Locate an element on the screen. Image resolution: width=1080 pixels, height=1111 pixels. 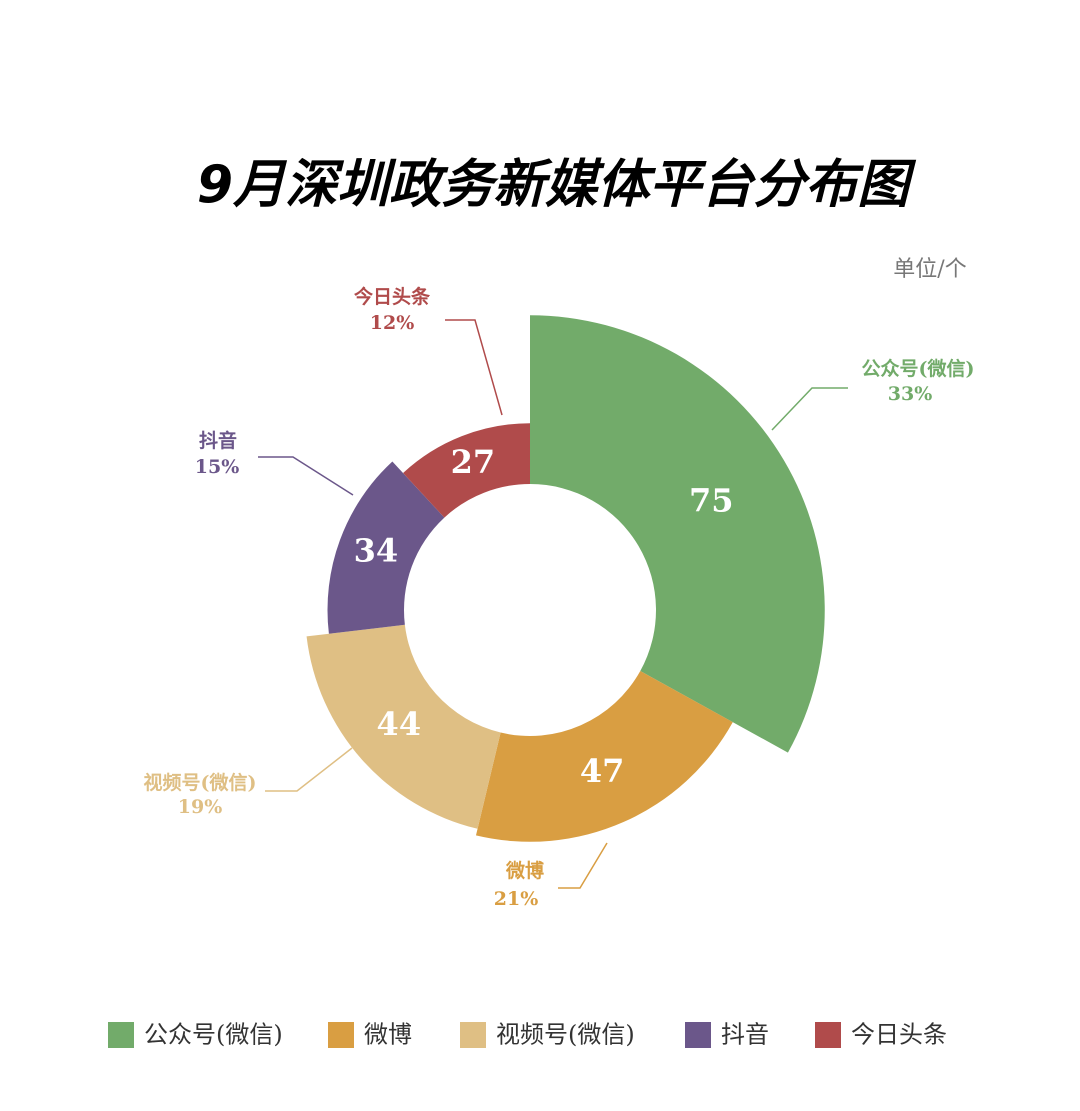
slice-percent: 33% is located at coordinates (910, 394).